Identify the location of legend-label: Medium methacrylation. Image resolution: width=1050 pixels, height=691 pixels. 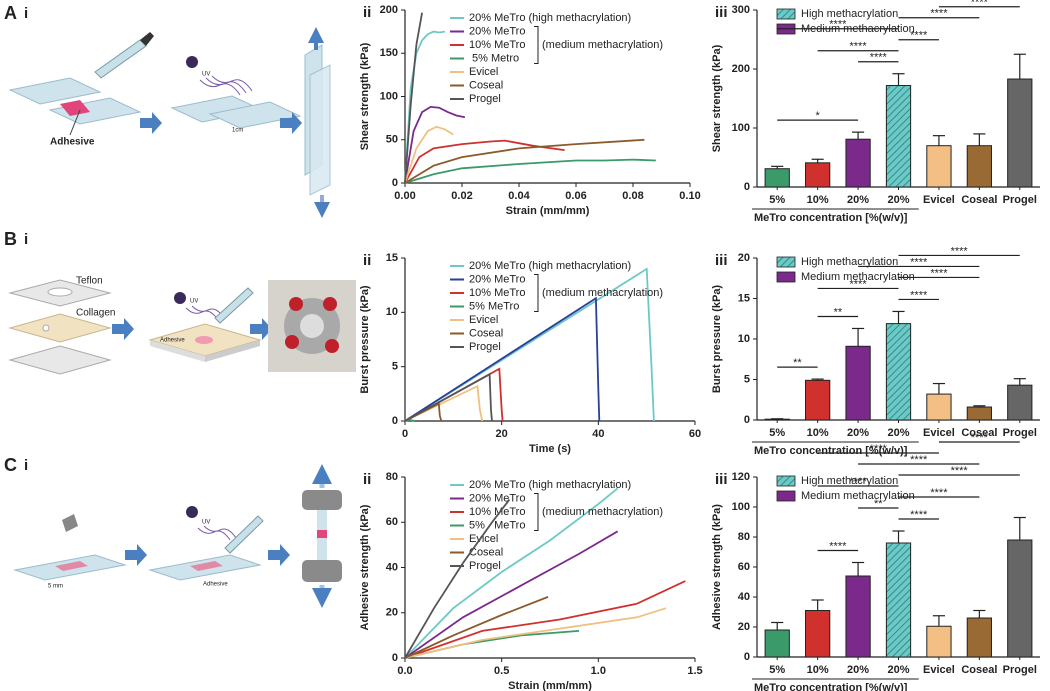
(858, 496).